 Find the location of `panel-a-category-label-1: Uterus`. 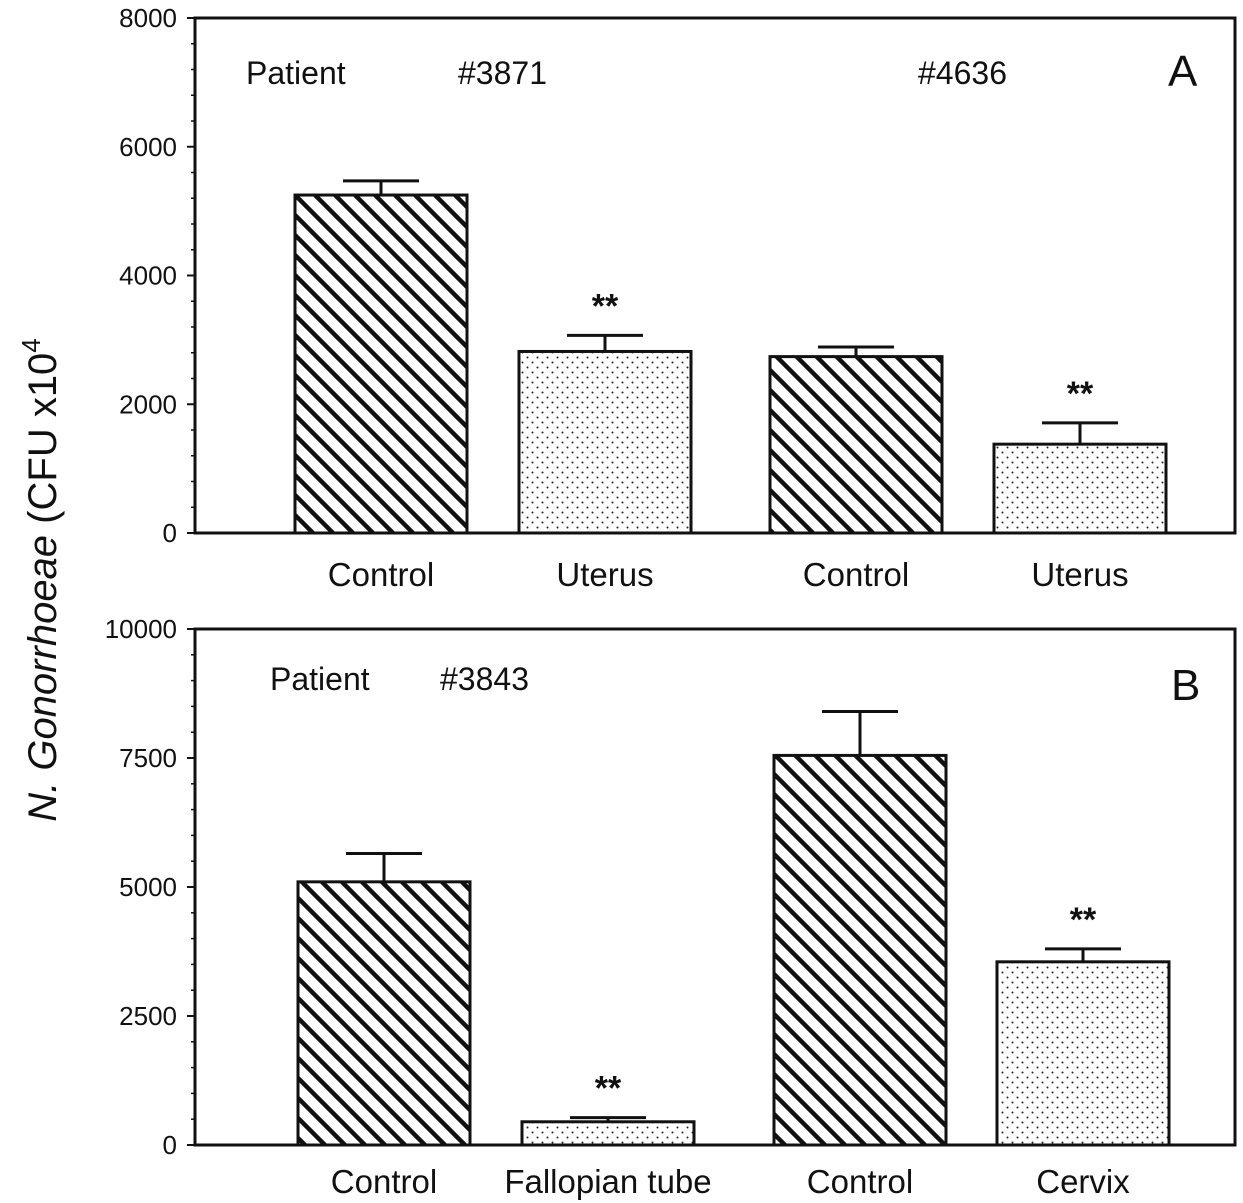

panel-a-category-label-1: Uterus is located at coordinates (604, 574).